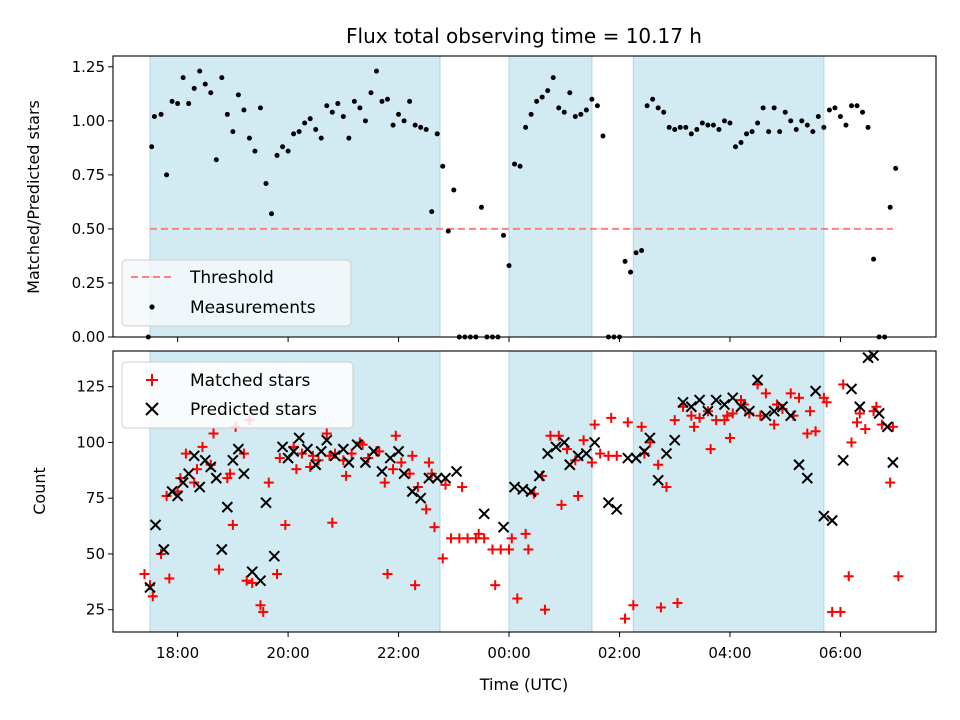 The width and height of the screenshot is (960, 720). I want to click on x-axis-label: Time (UTC), so click(523, 684).